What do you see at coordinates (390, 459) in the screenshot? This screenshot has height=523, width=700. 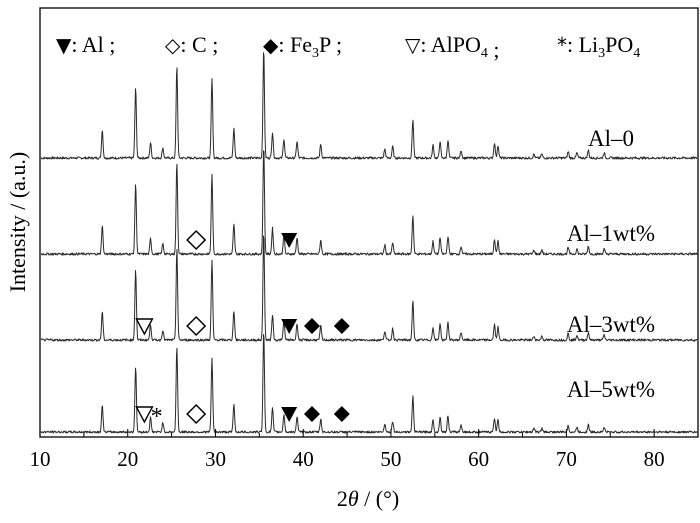 I see `x-tick-label: 50` at bounding box center [390, 459].